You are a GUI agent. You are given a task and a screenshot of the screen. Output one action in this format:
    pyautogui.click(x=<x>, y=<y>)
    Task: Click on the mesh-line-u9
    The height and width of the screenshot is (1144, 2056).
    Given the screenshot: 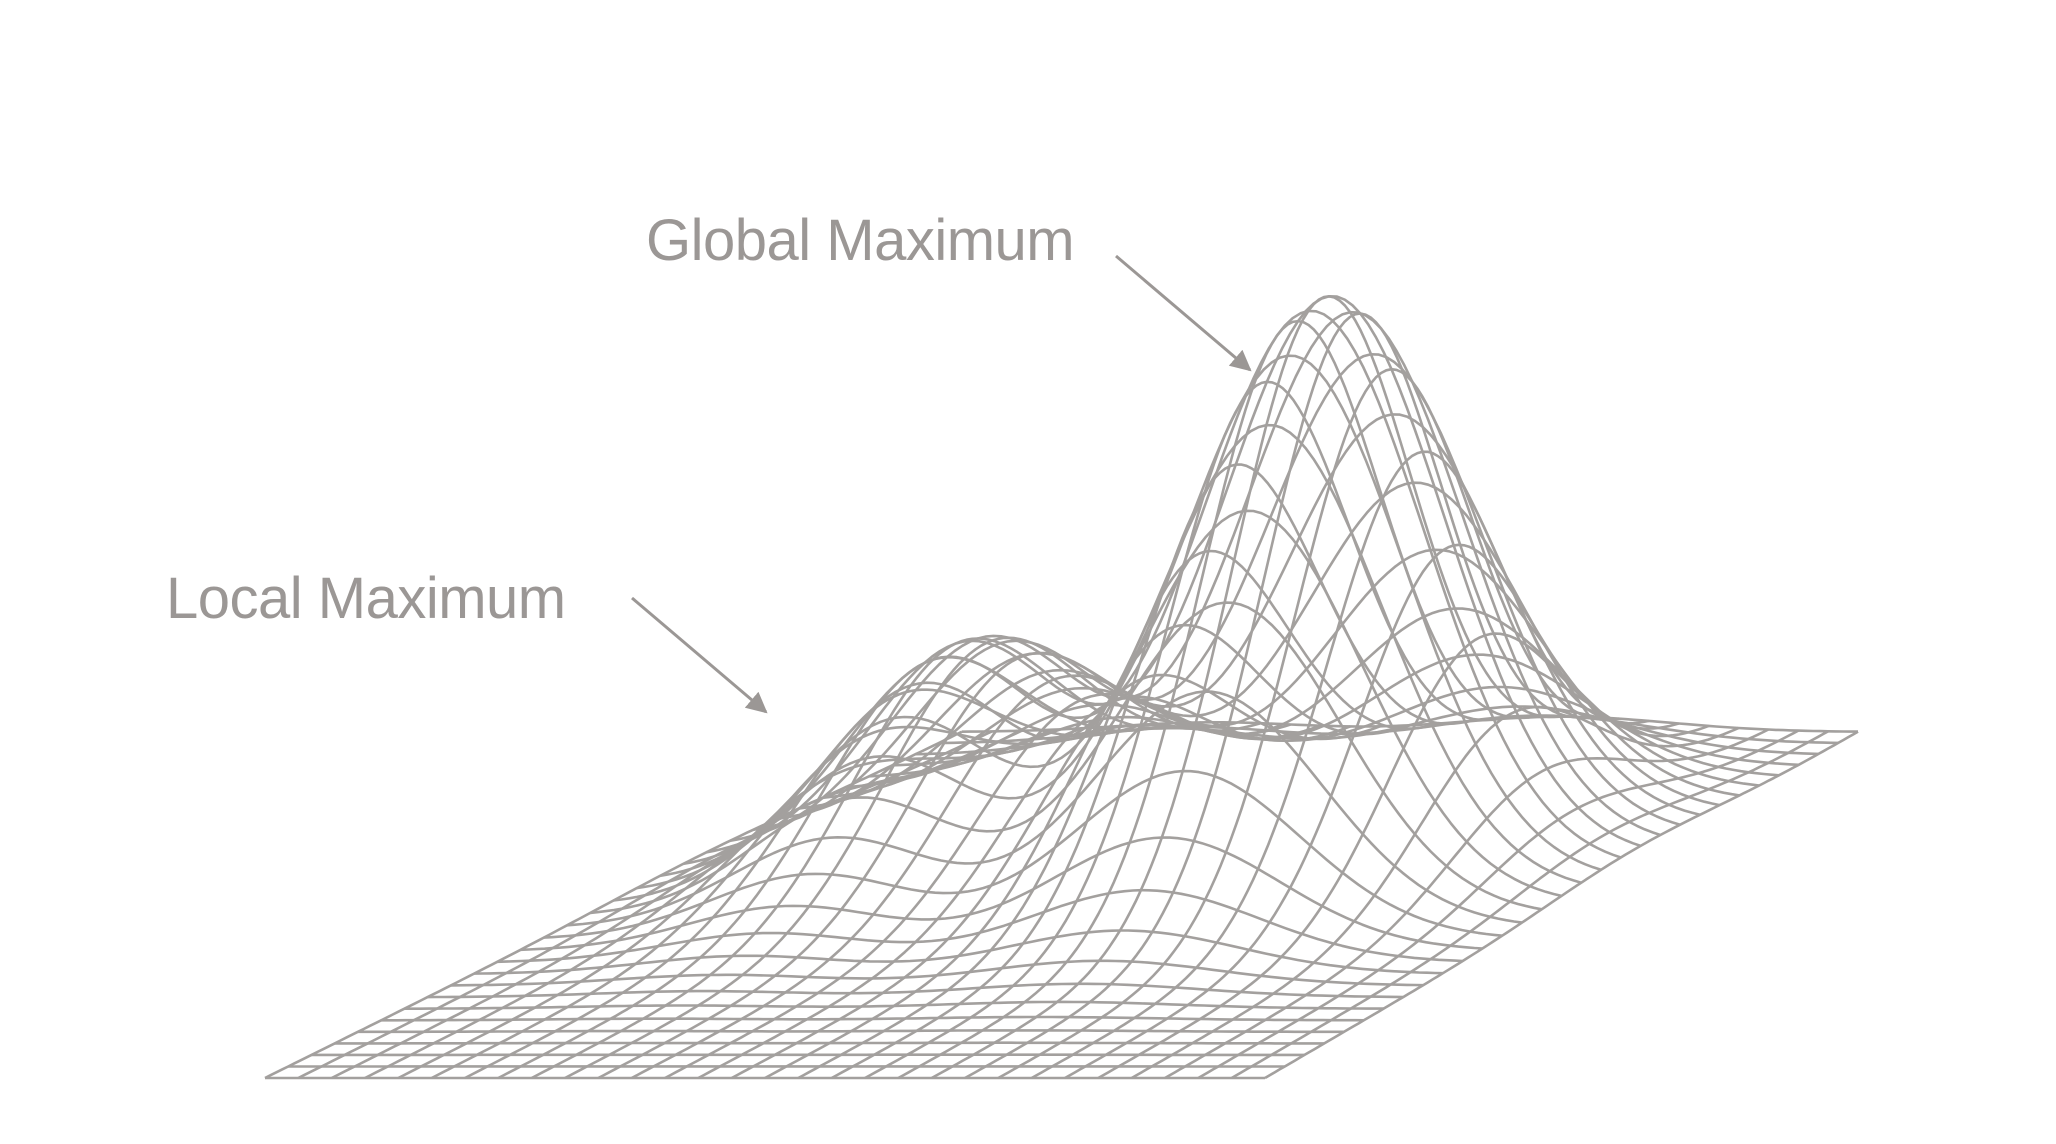 What is the action you would take?
    pyautogui.click(x=898, y=858)
    